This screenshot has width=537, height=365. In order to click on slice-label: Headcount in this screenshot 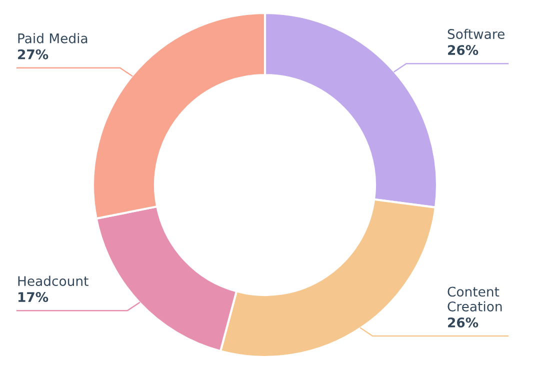, I will do `click(53, 281)`.